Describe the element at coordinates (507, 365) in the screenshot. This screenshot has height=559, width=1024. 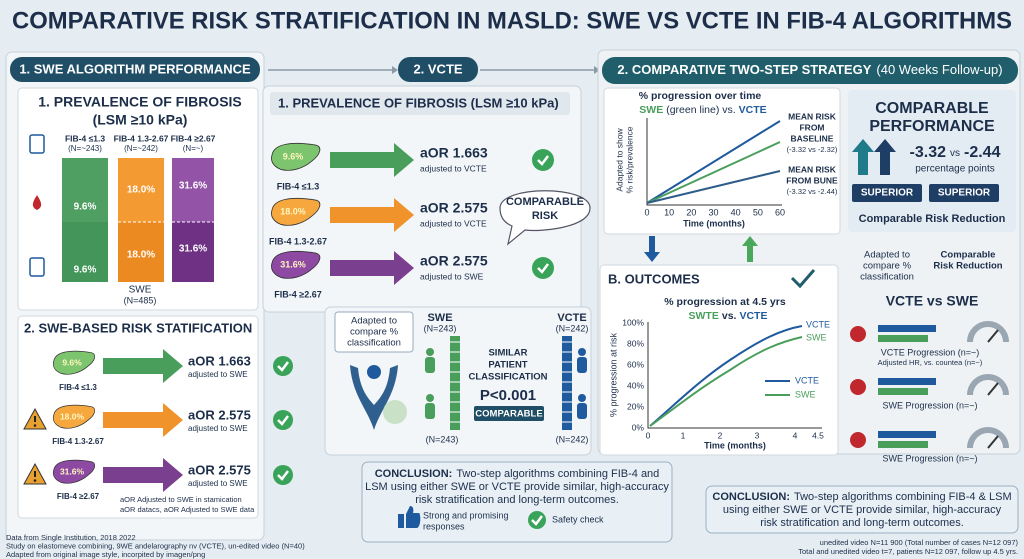
I see `classification-text: PATIENT` at that location.